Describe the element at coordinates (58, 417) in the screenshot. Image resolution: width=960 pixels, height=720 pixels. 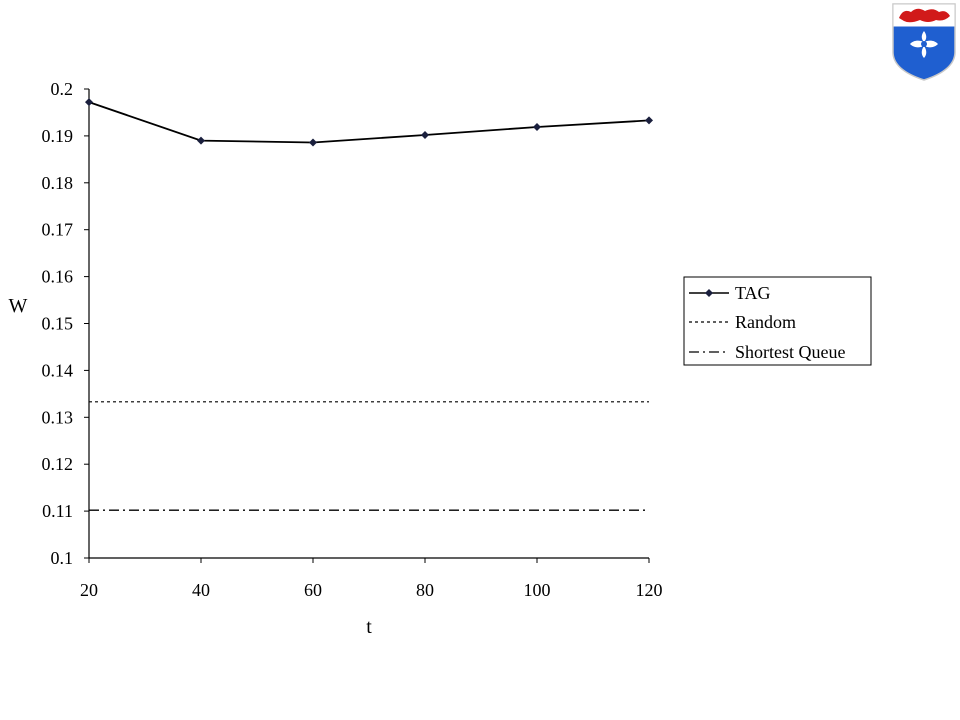
I see `y-tick-label: 0.13` at that location.